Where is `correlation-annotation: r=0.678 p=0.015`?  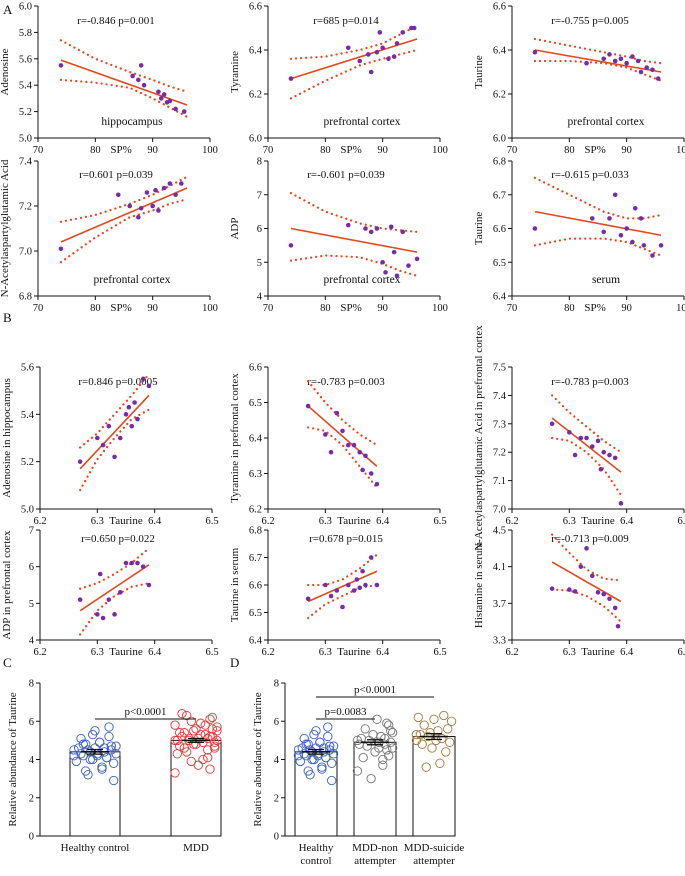 correlation-annotation: r=0.678 p=0.015 is located at coordinates (346, 539).